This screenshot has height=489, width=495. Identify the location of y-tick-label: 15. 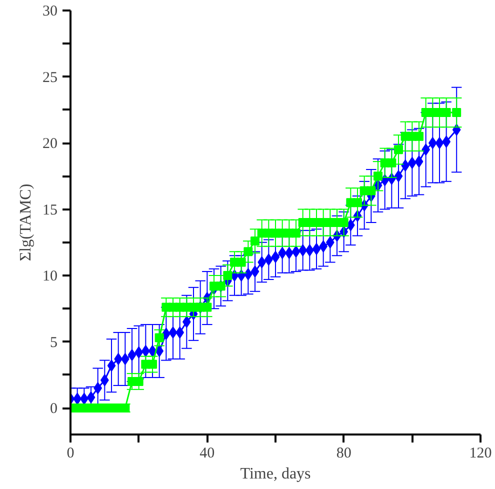
(50, 210).